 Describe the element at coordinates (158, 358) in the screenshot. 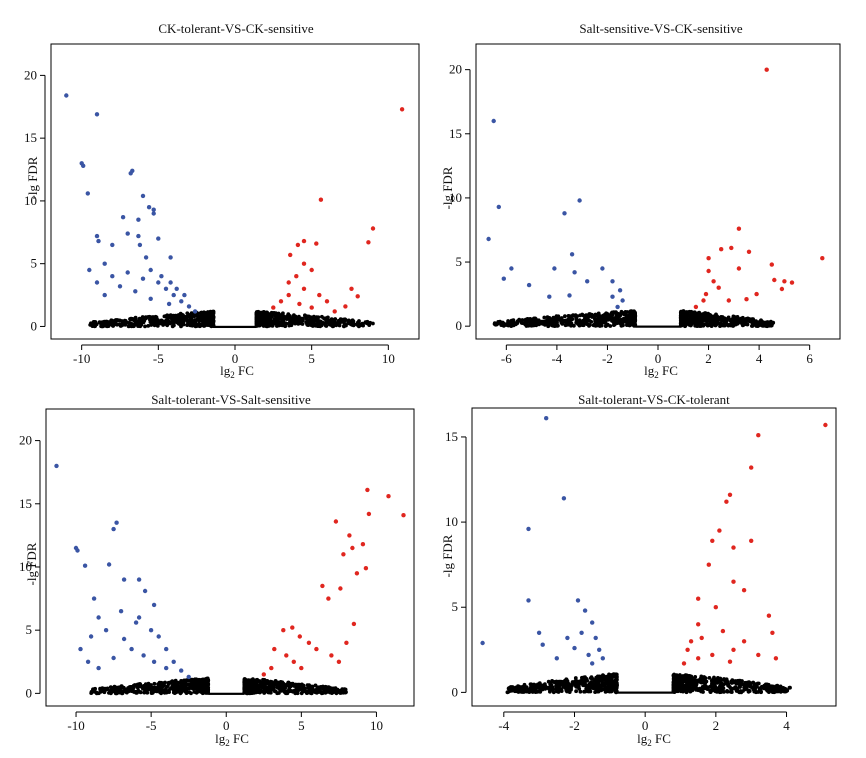

I see `x-tick-label: -5` at that location.